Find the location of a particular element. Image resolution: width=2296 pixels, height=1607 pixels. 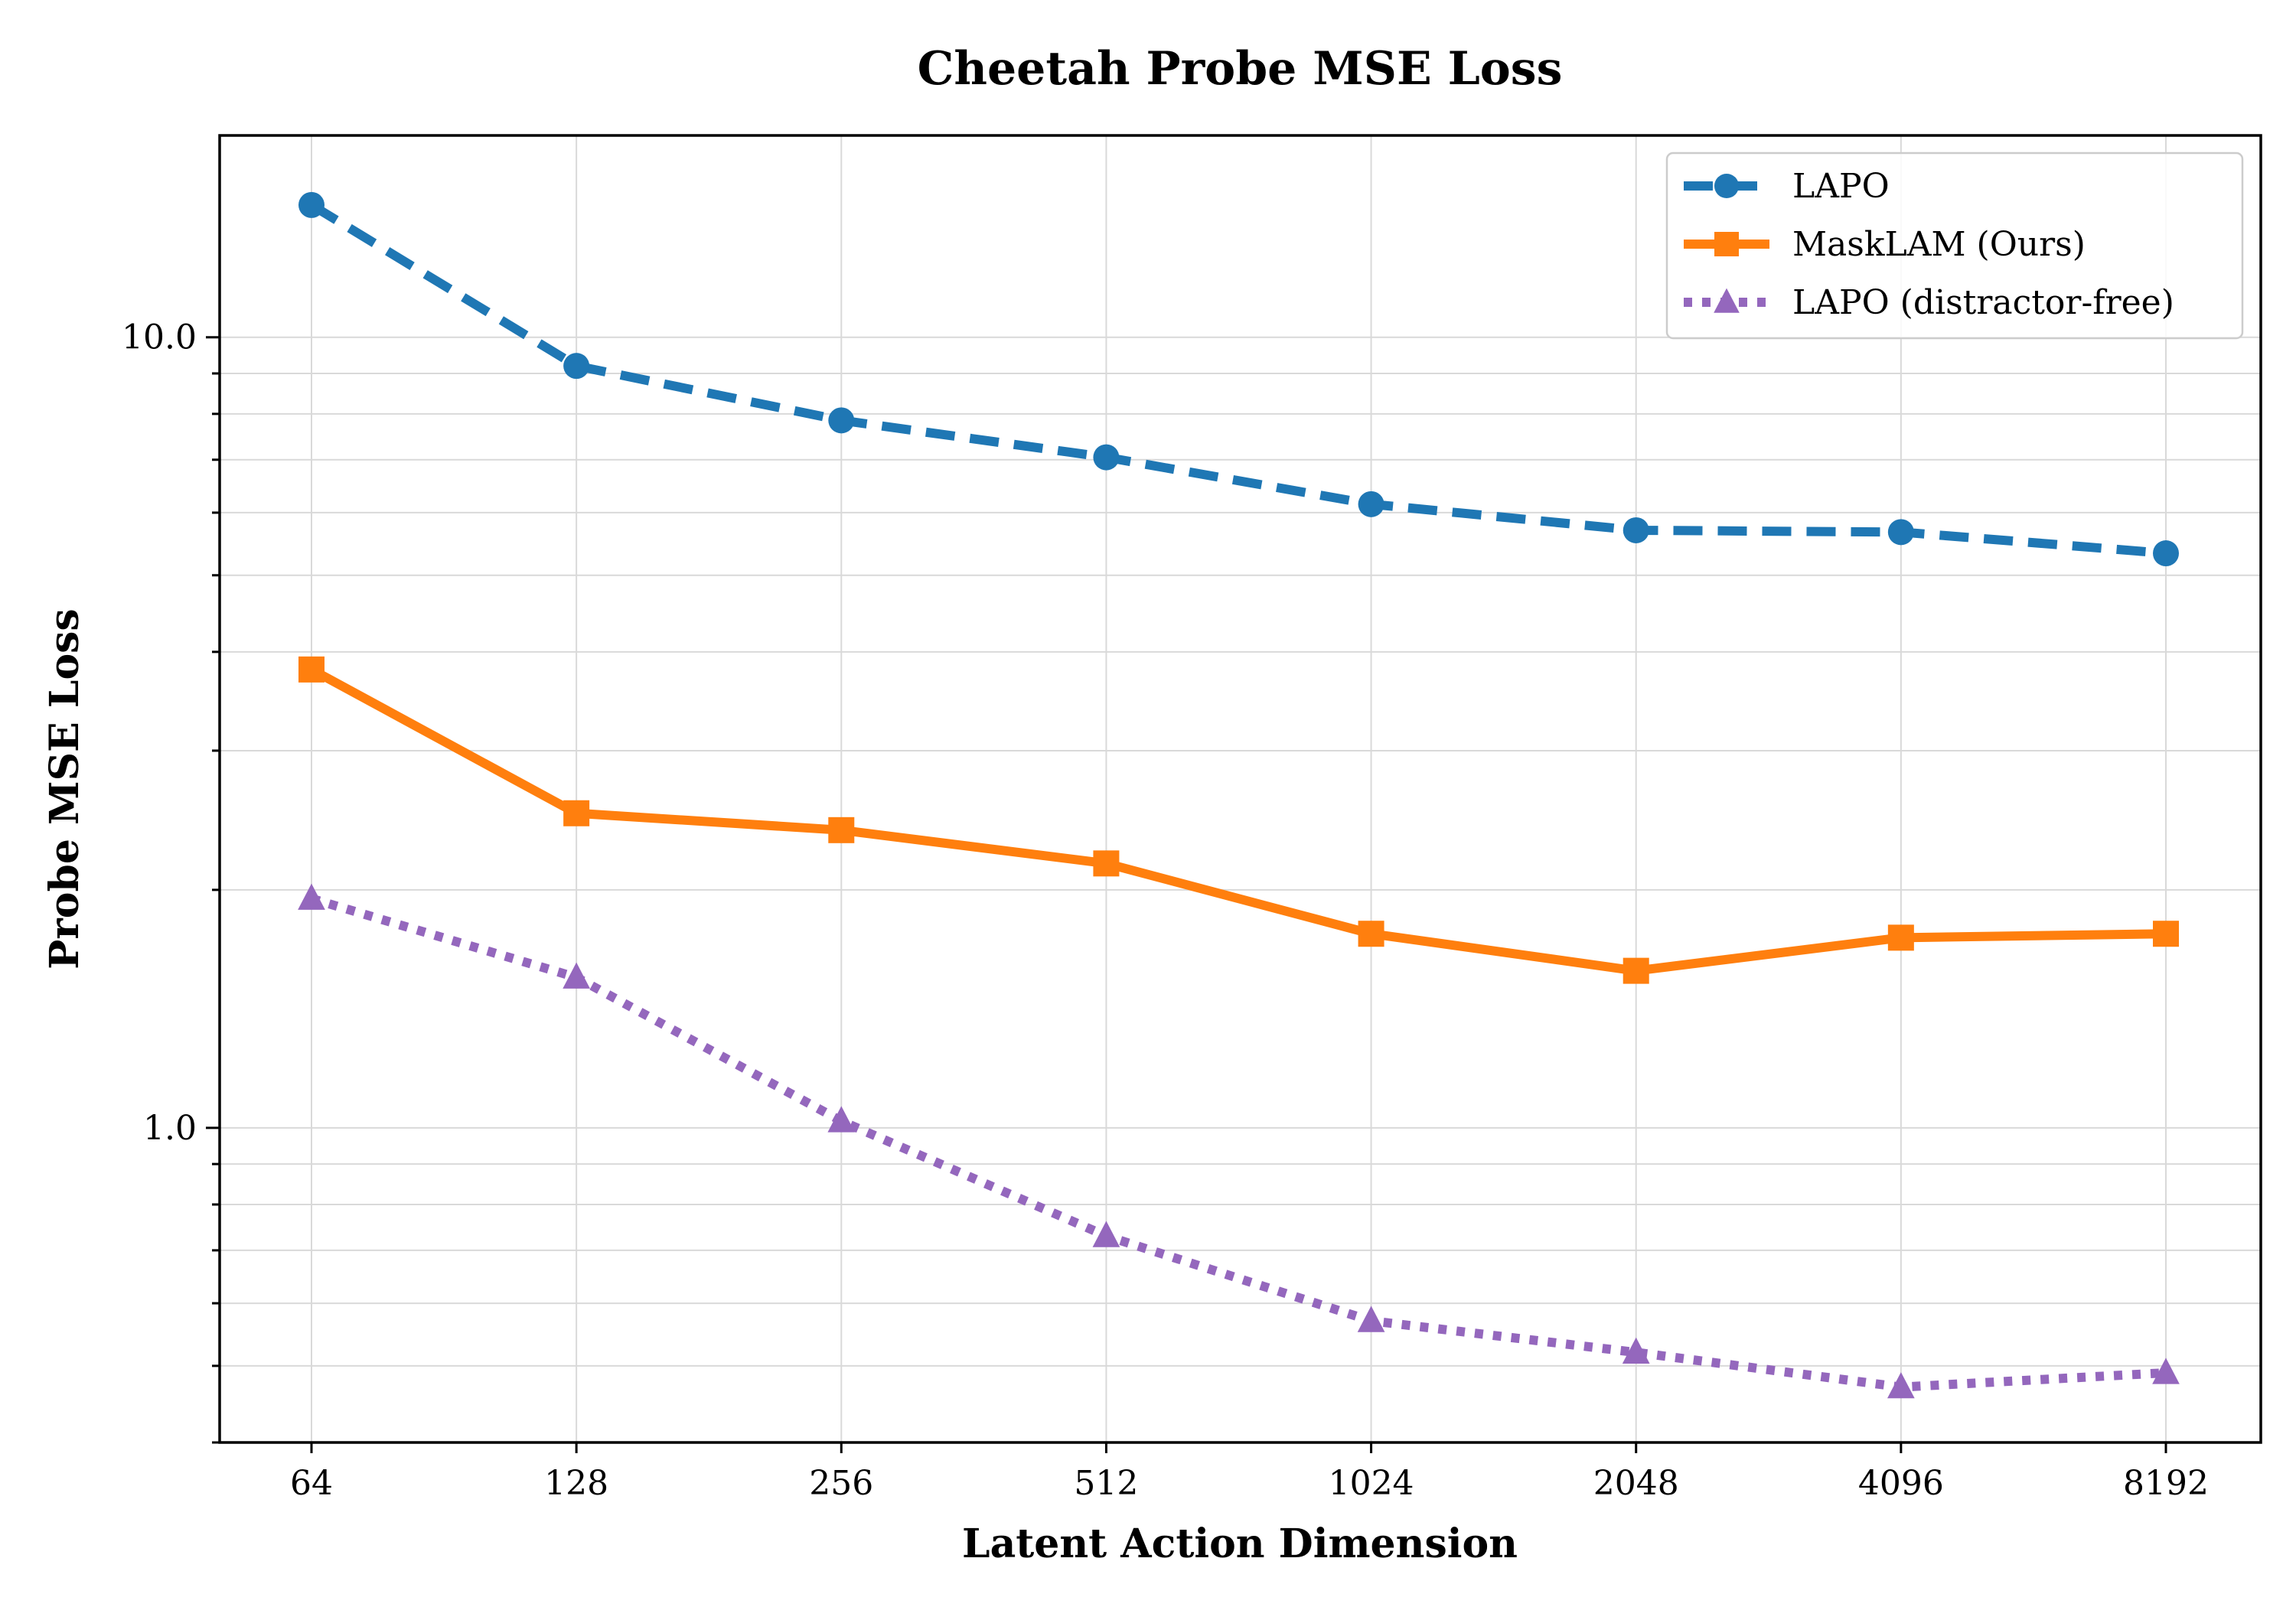

x-tick-label: 128 is located at coordinates (576, 1483).